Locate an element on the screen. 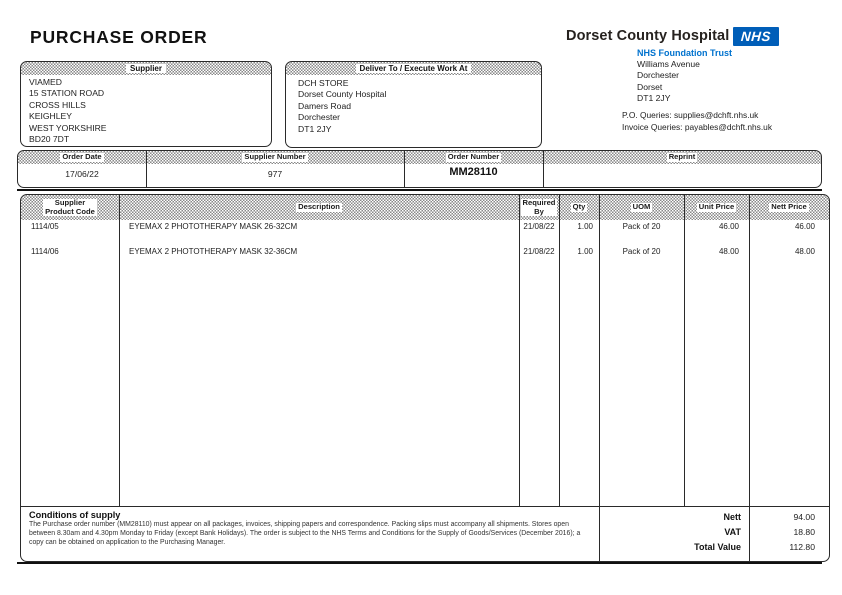  deliver-address-line: Dorset County Hospital is located at coordinates (342, 94).